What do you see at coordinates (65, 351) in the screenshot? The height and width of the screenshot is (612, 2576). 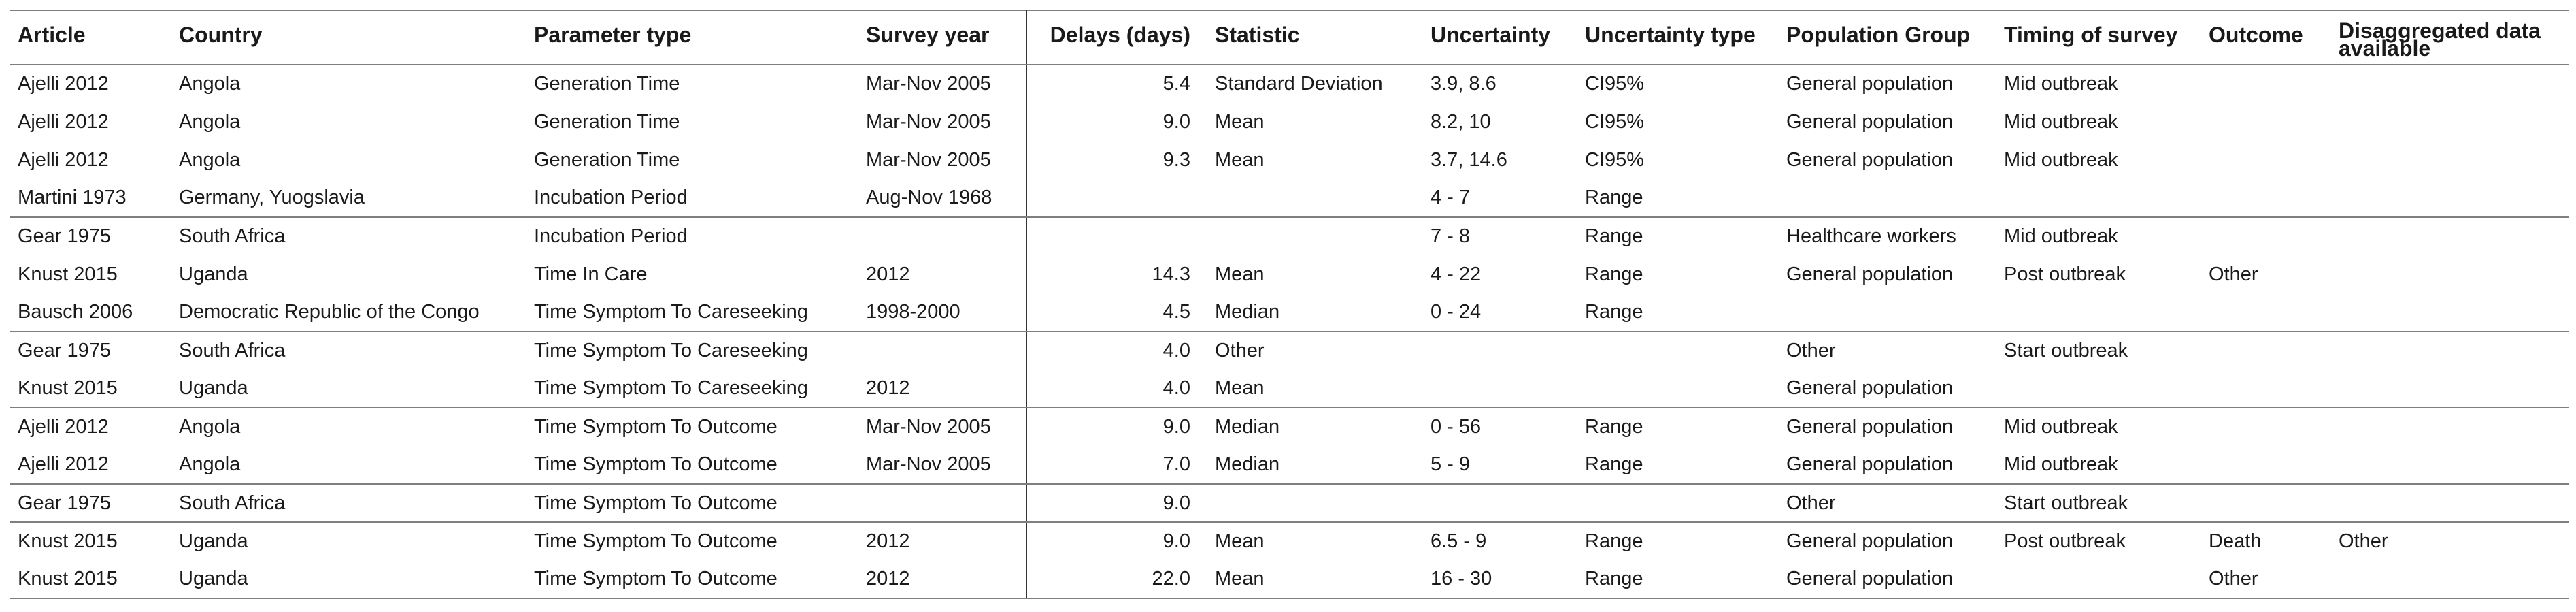 I see `cell-article: Gear 1975` at bounding box center [65, 351].